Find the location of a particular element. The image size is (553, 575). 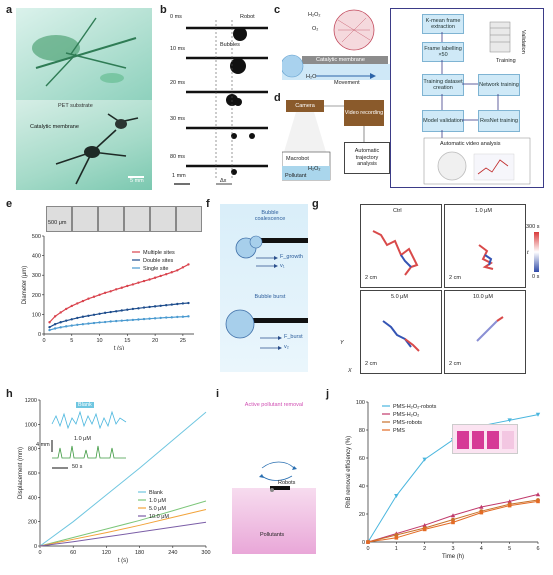

time-0ms: 0 ms is located at coordinates (176, 17).